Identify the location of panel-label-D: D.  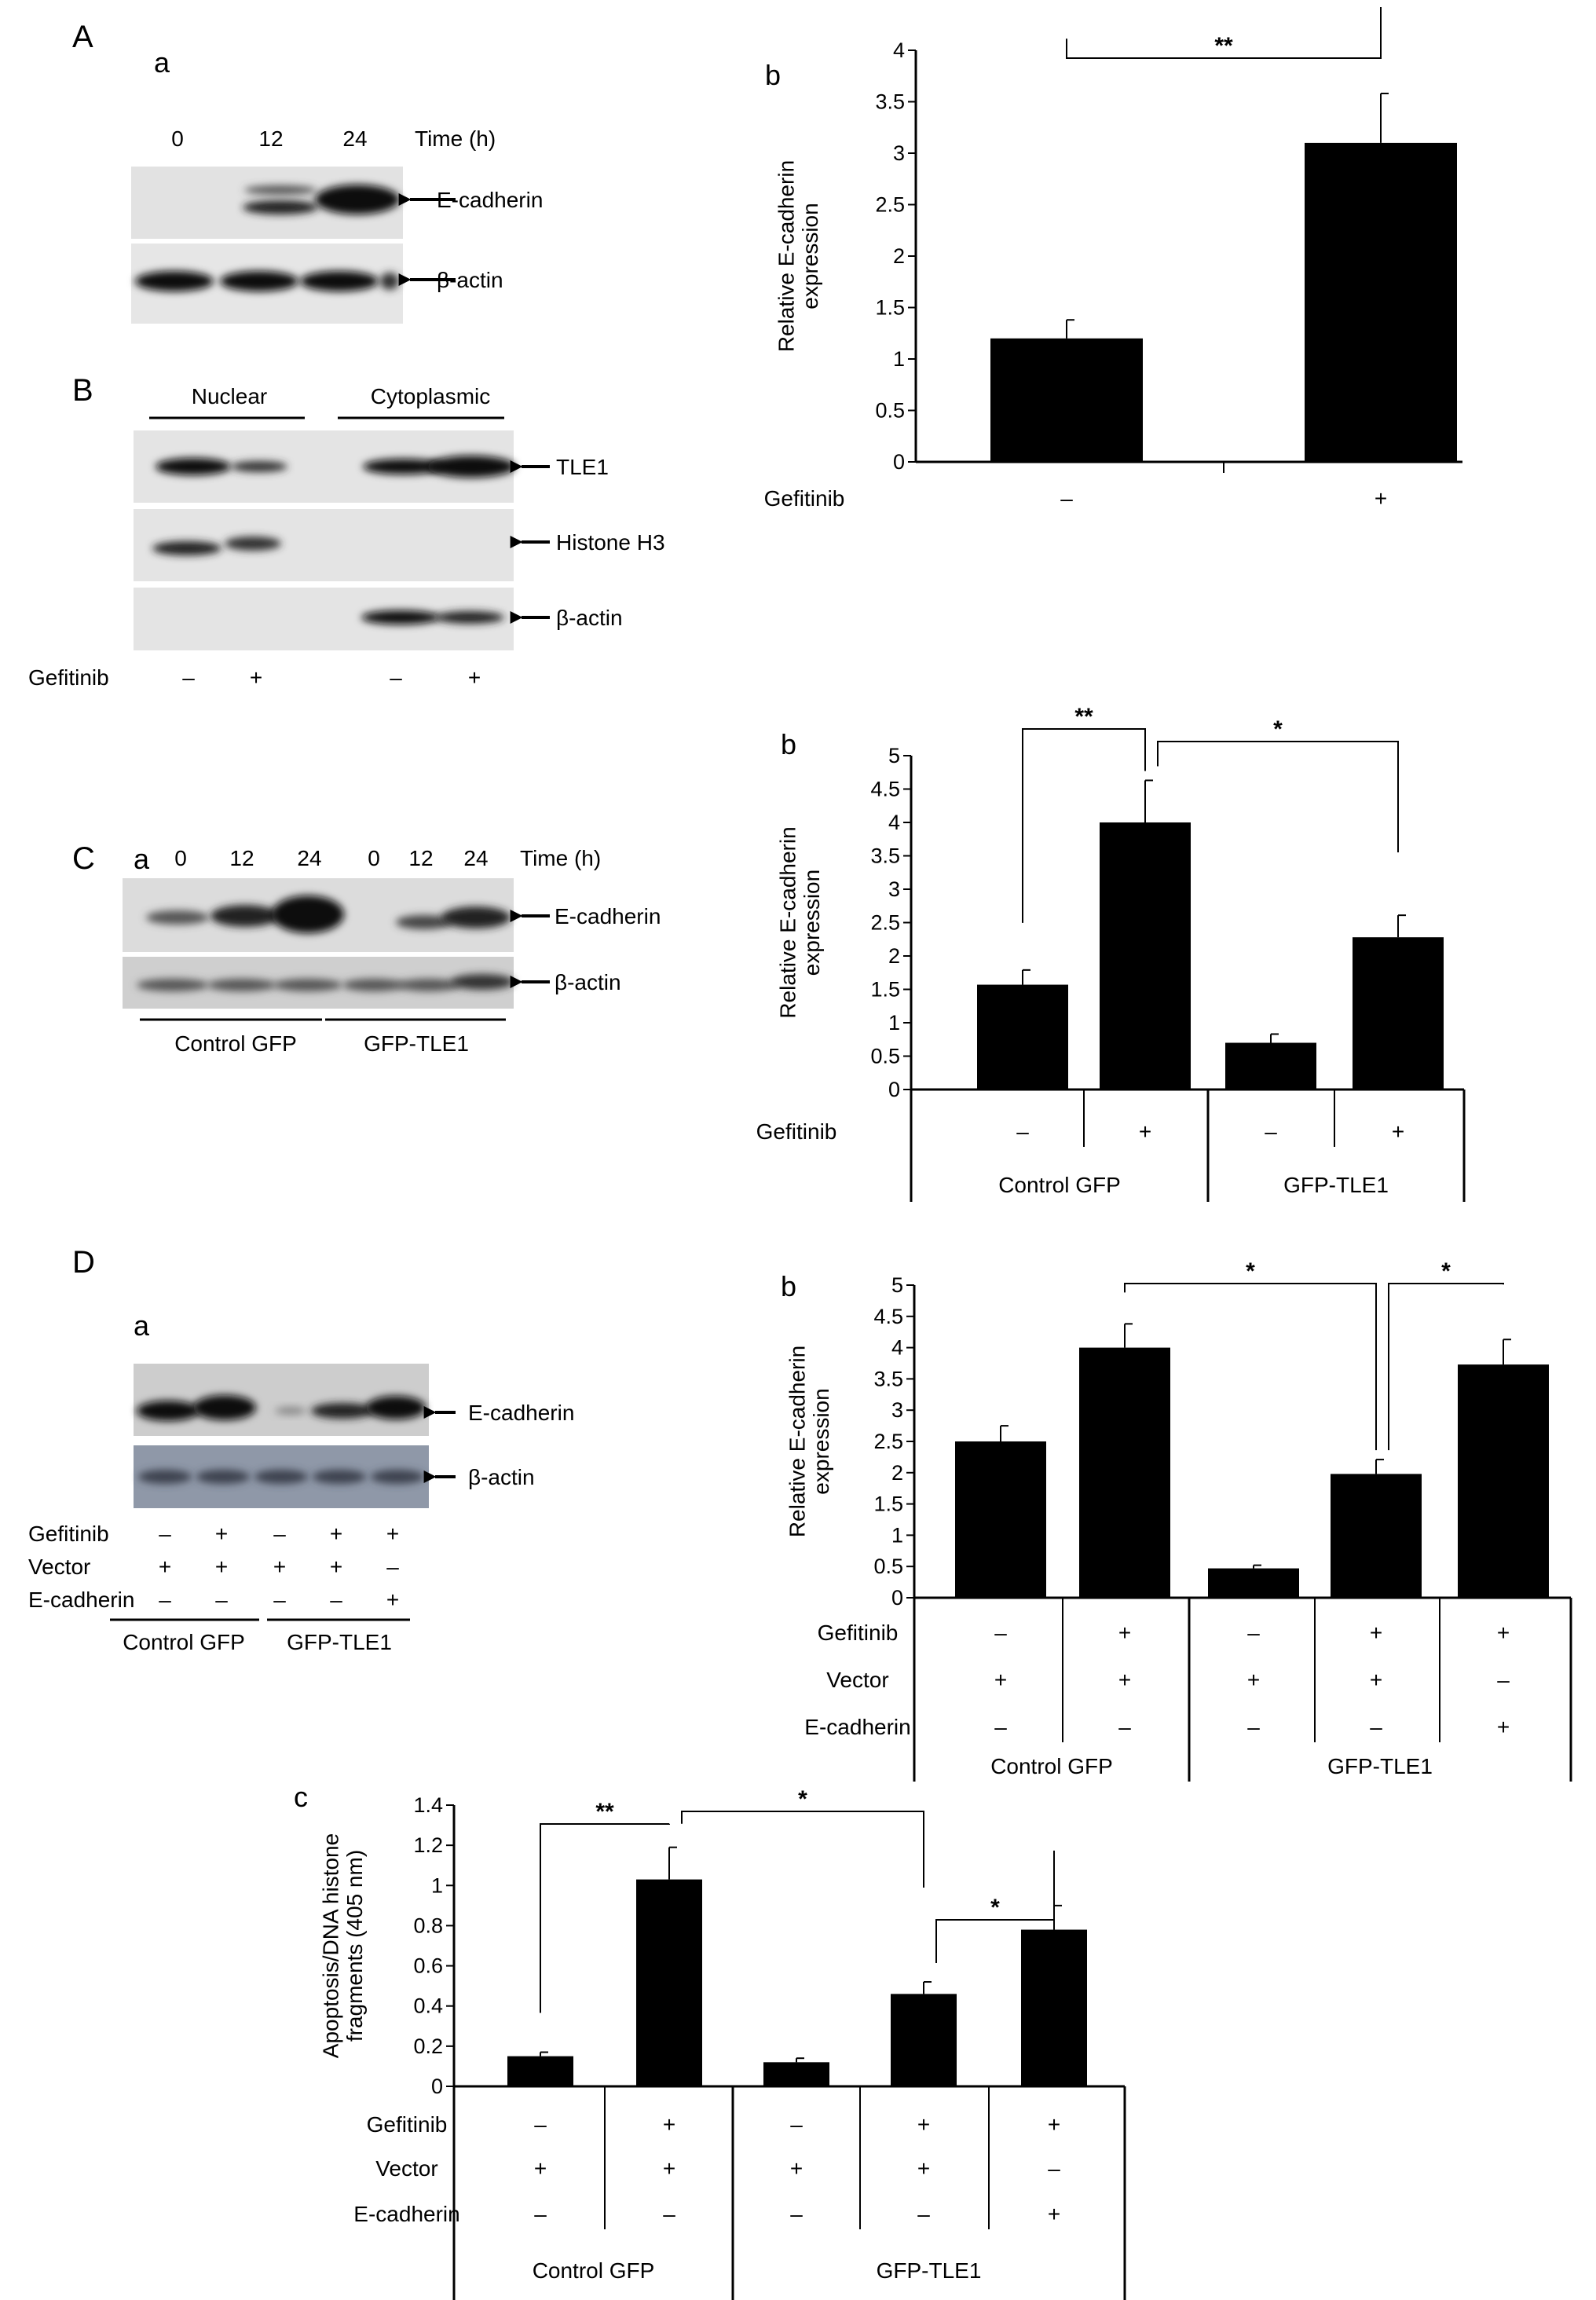
(83, 1262).